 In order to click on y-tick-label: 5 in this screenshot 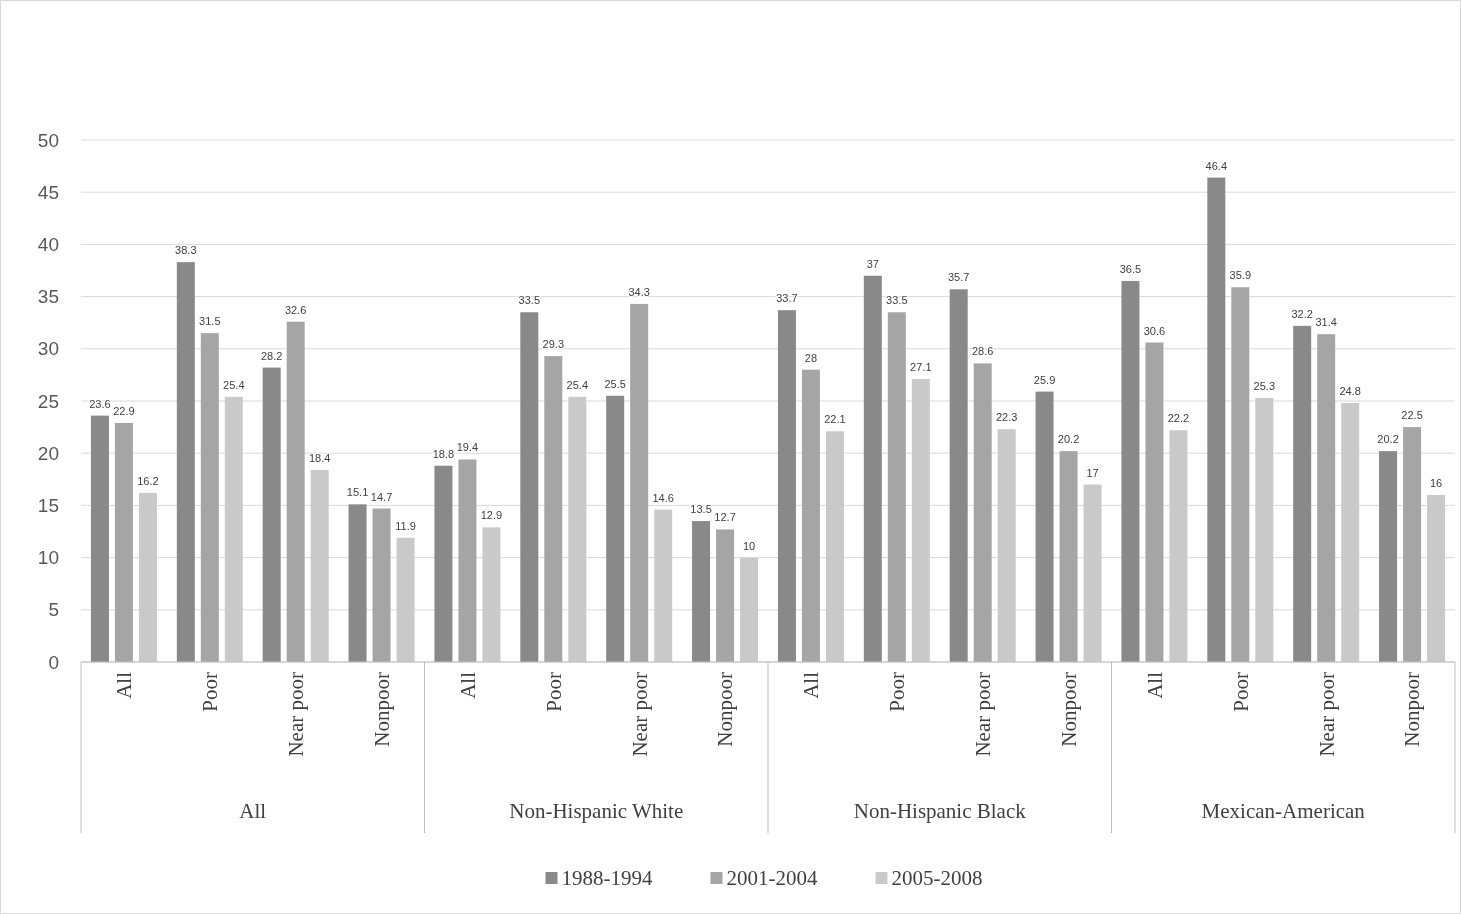, I will do `click(53, 610)`.